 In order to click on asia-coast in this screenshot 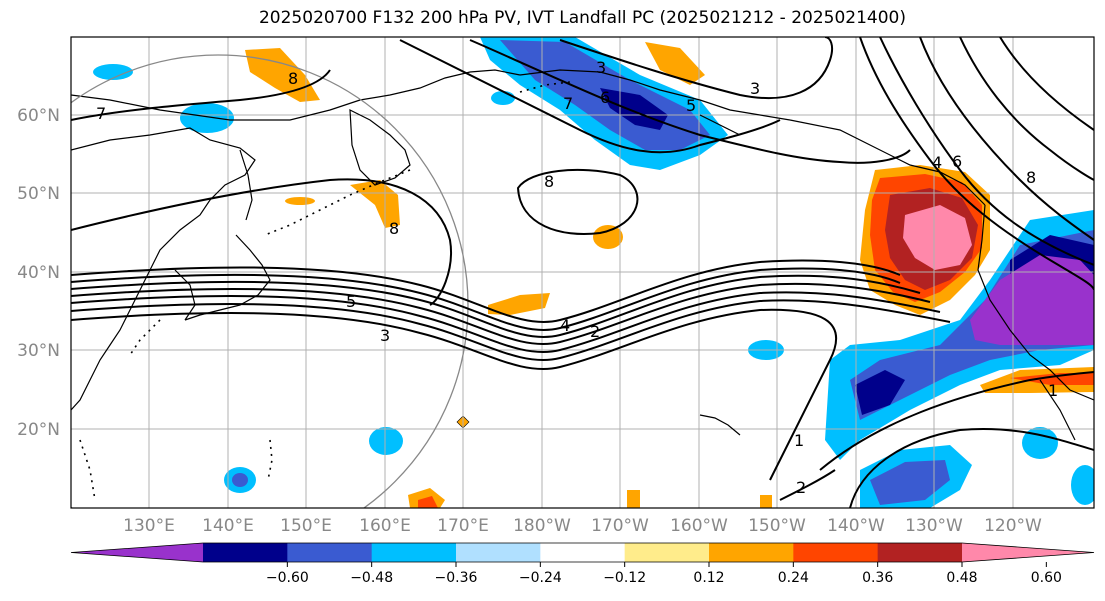, I will do `click(163, 269)`.